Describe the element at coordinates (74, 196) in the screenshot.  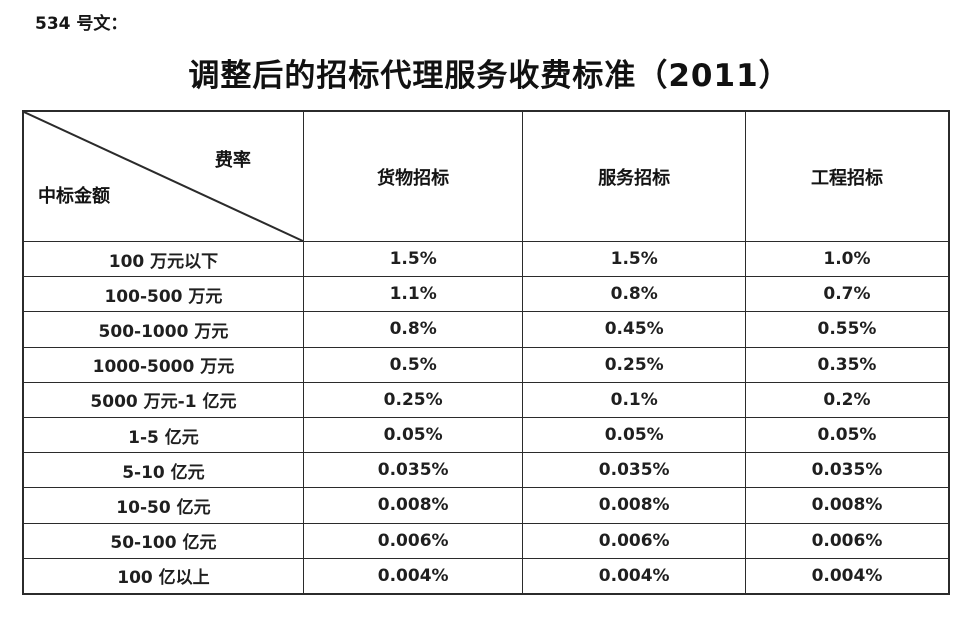
I see `corner-label-amount: 中标金额` at that location.